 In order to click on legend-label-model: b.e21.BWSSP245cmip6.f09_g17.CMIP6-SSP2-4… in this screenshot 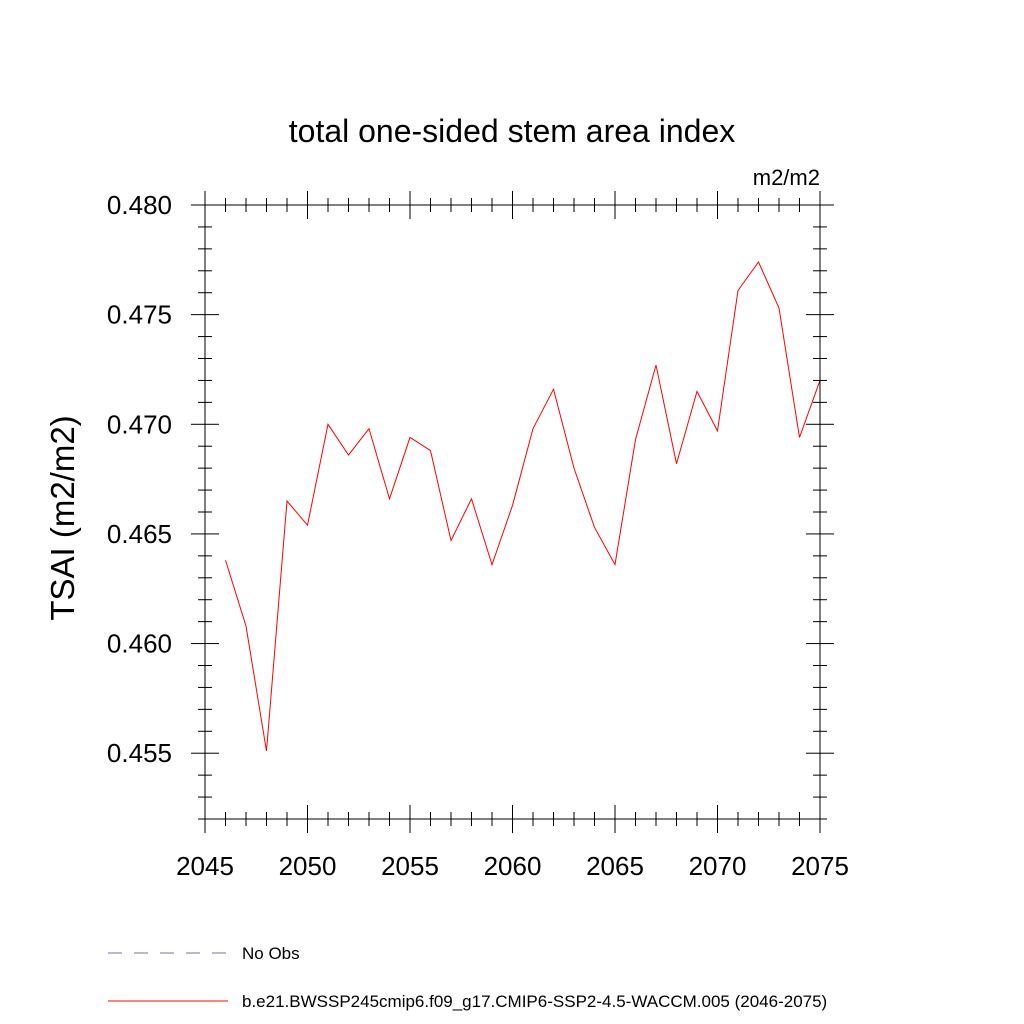, I will do `click(534, 1001)`.